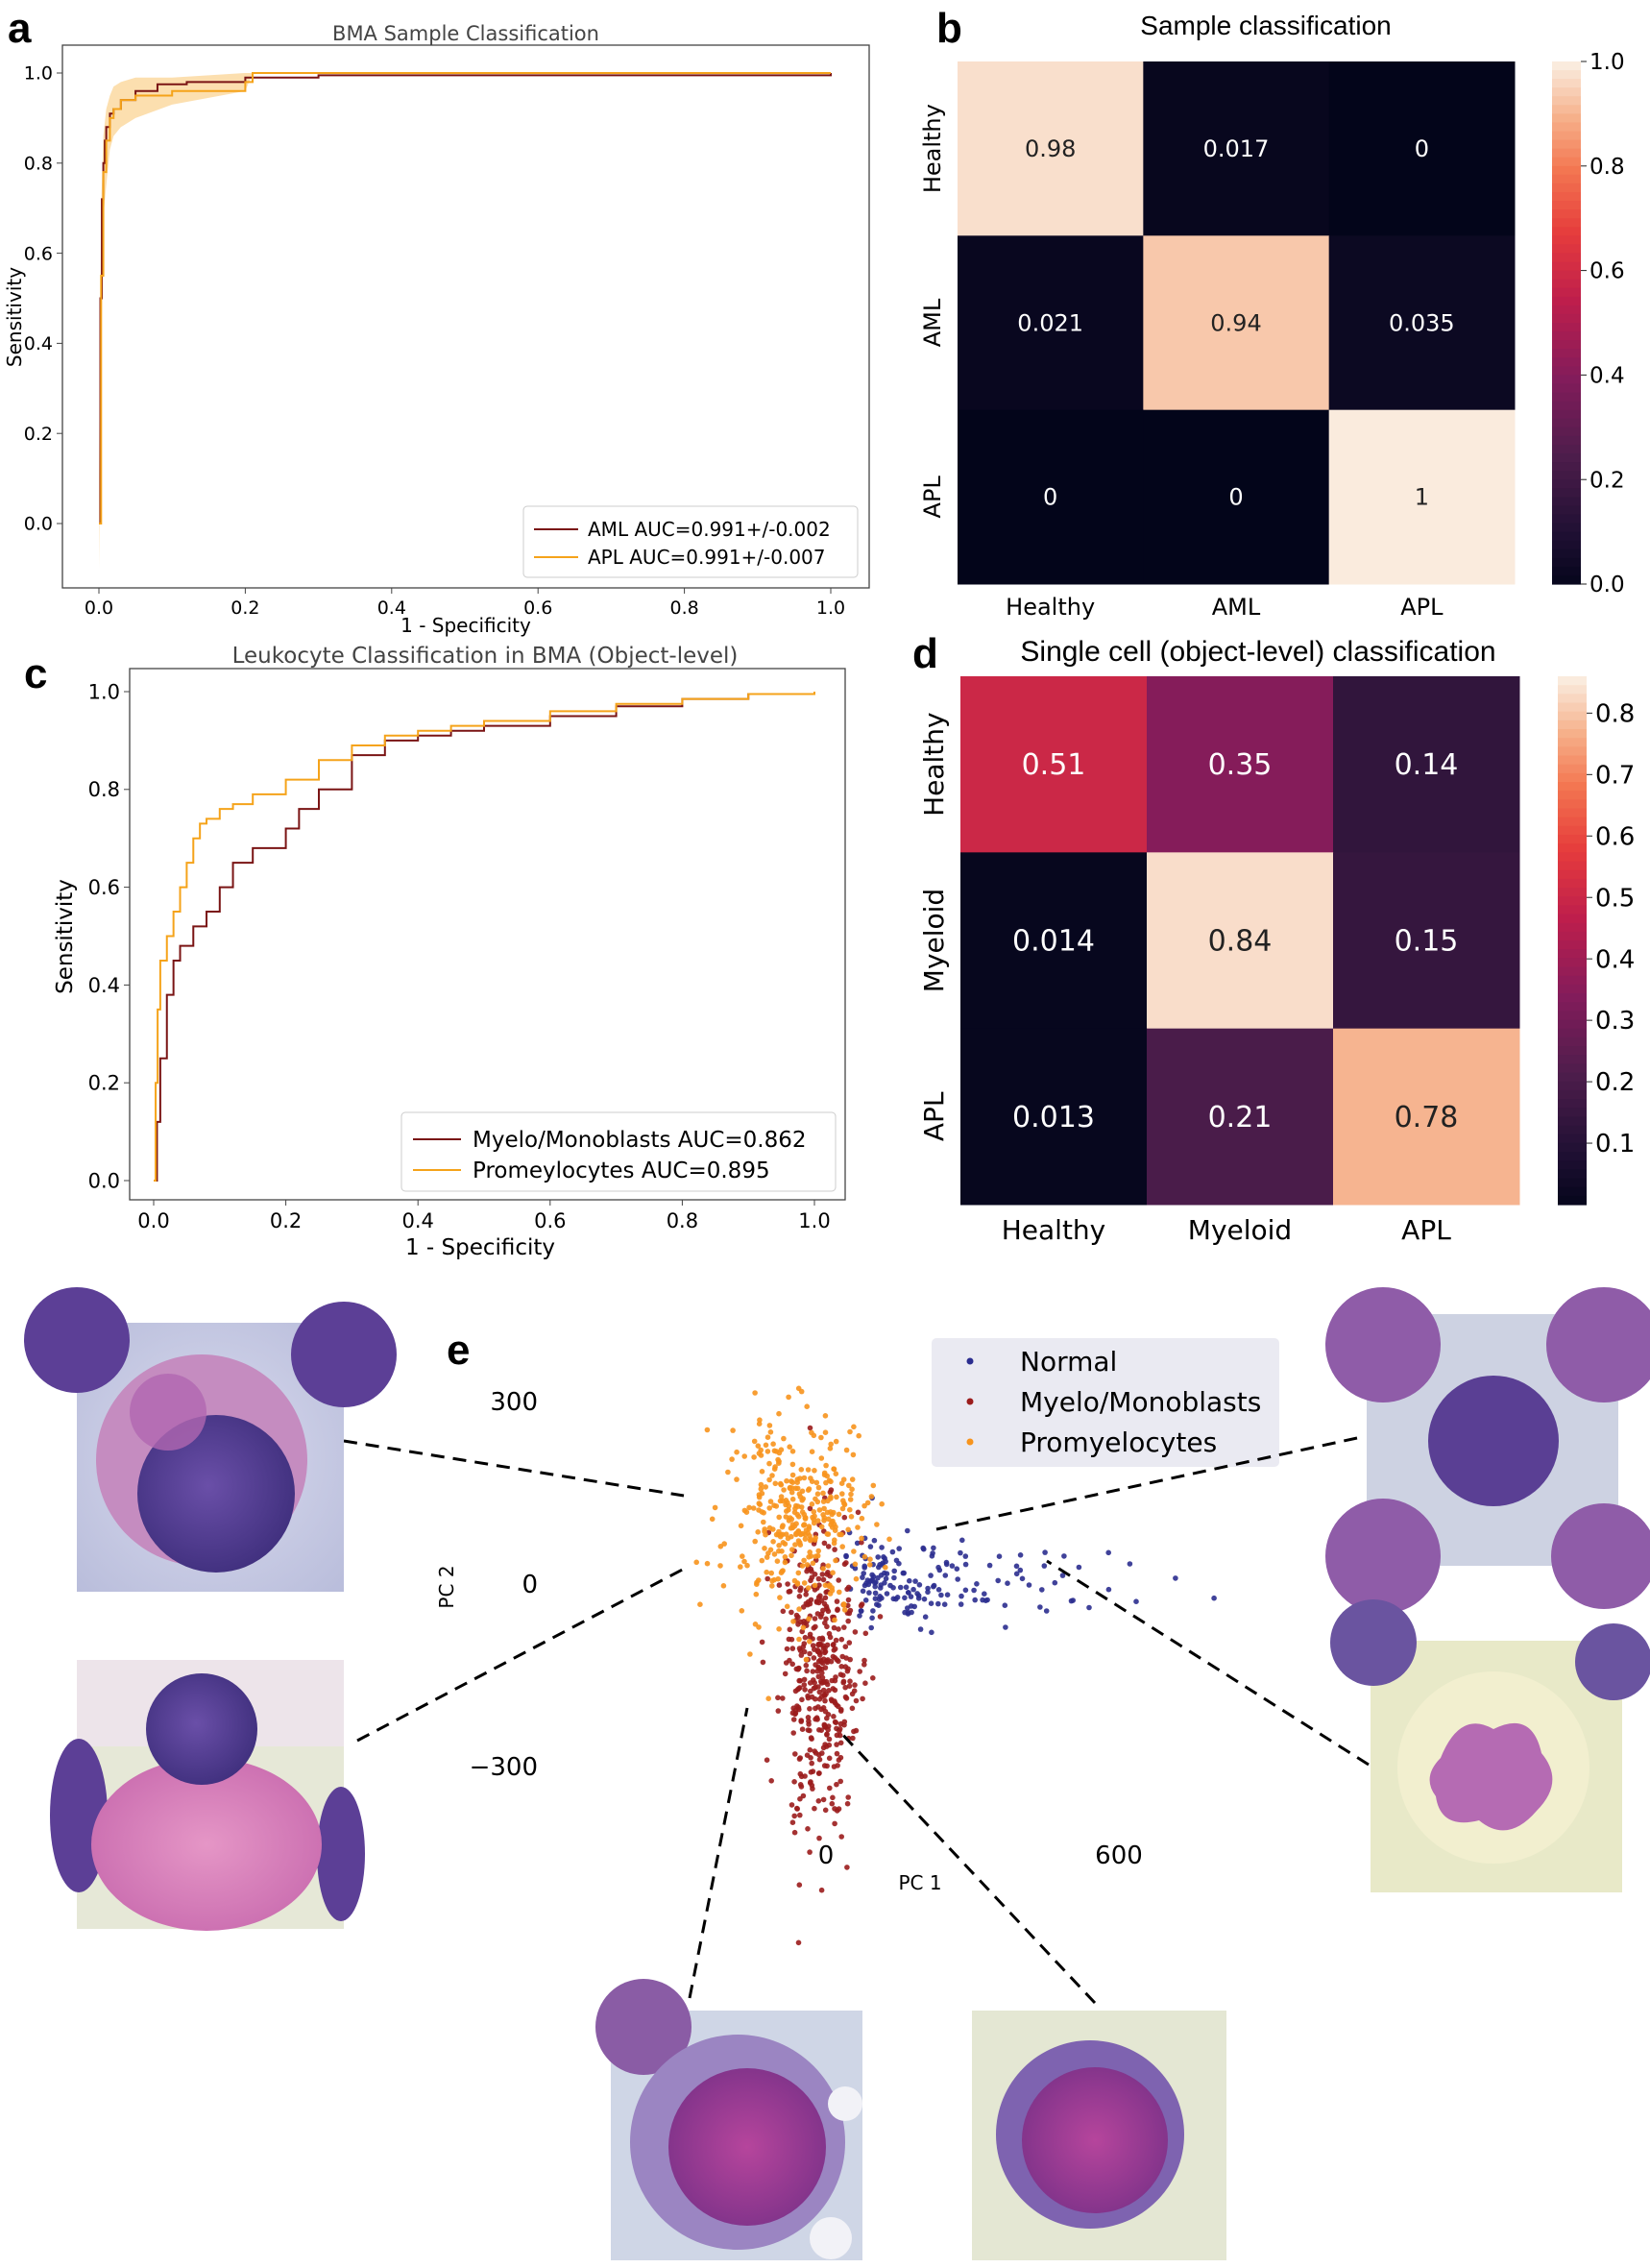 This screenshot has width=1650, height=2268. Describe the element at coordinates (537, 608) in the screenshot. I see `a-xtick-label-3: 0.6` at that location.